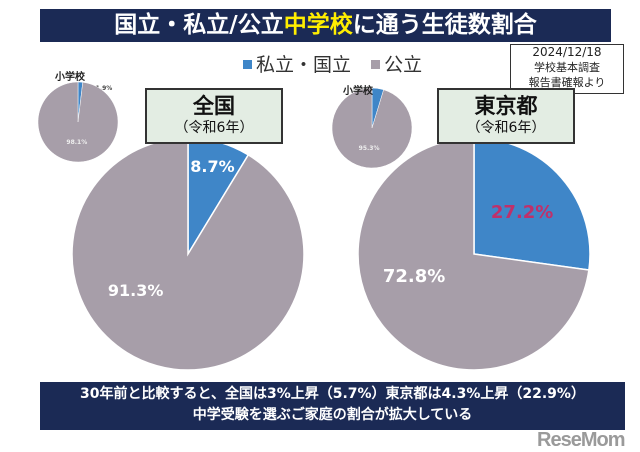 The height and width of the screenshot is (452, 640). What do you see at coordinates (247, 64) in the screenshot?
I see `legend-swatch-private` at bounding box center [247, 64].